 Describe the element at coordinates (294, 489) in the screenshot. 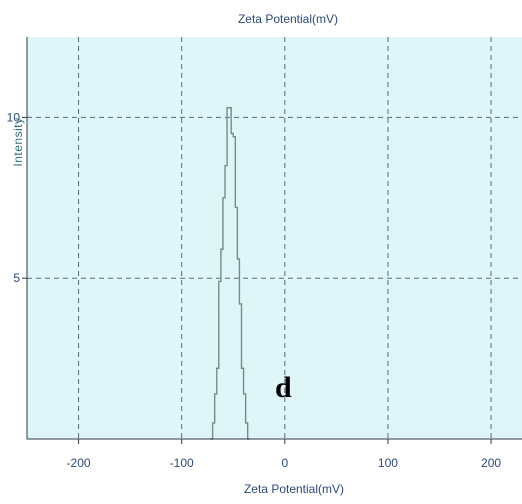

I see `x-axis-label: Zeta Potential(mV)` at that location.